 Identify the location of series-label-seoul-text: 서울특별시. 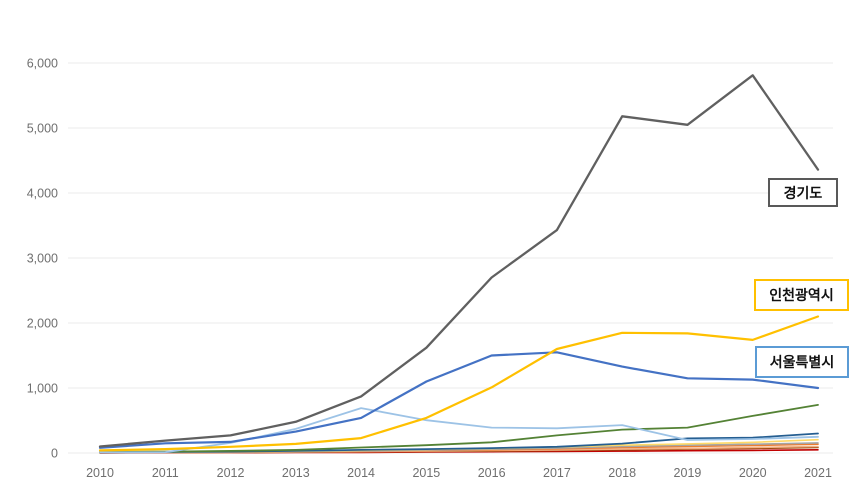
(802, 362).